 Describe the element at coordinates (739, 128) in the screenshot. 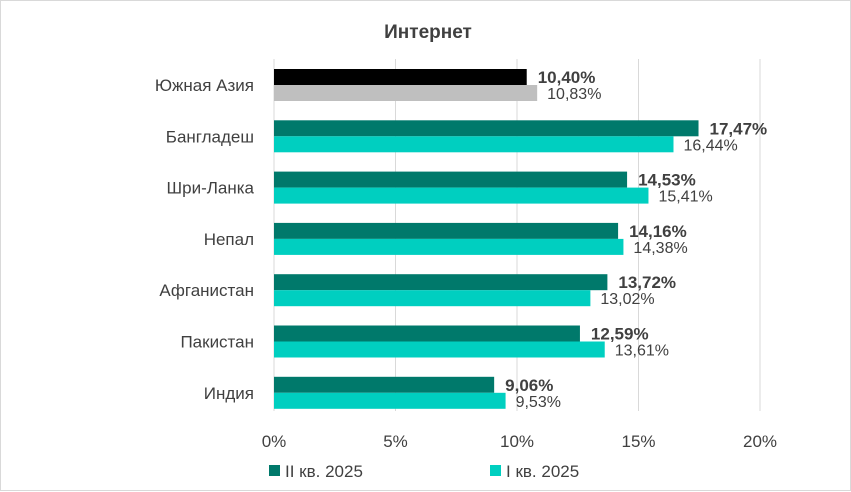

I see `data-label: 17,47%` at that location.